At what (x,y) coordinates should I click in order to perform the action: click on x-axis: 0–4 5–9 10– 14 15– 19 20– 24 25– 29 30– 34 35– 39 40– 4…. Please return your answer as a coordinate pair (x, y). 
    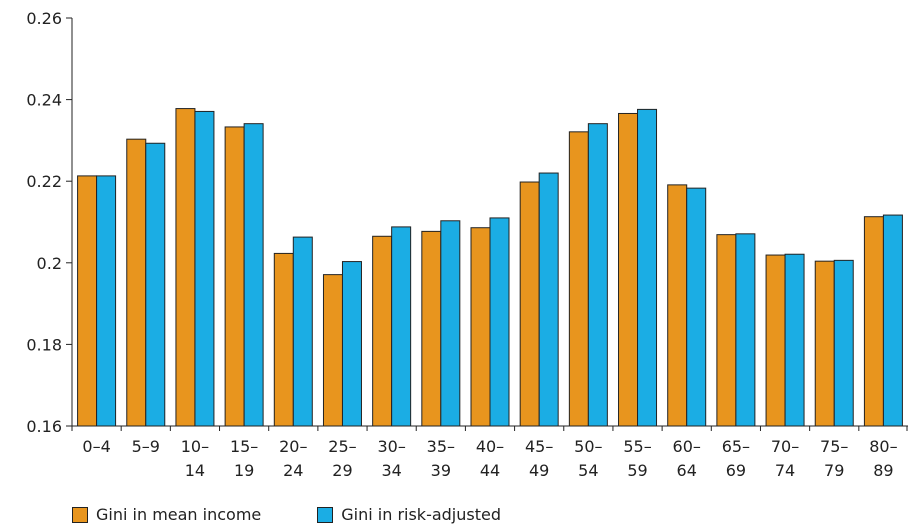
    Looking at the image, I should click on (489, 452).